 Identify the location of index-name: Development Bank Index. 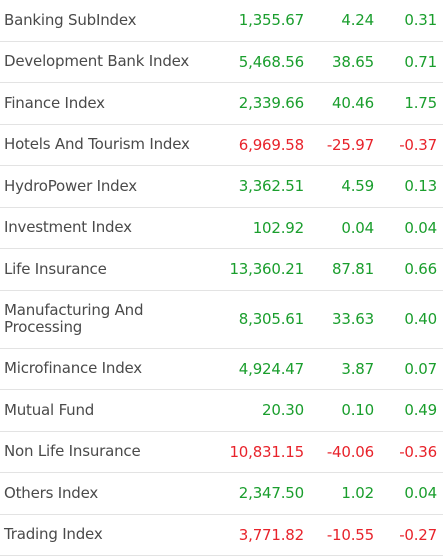
(109, 61).